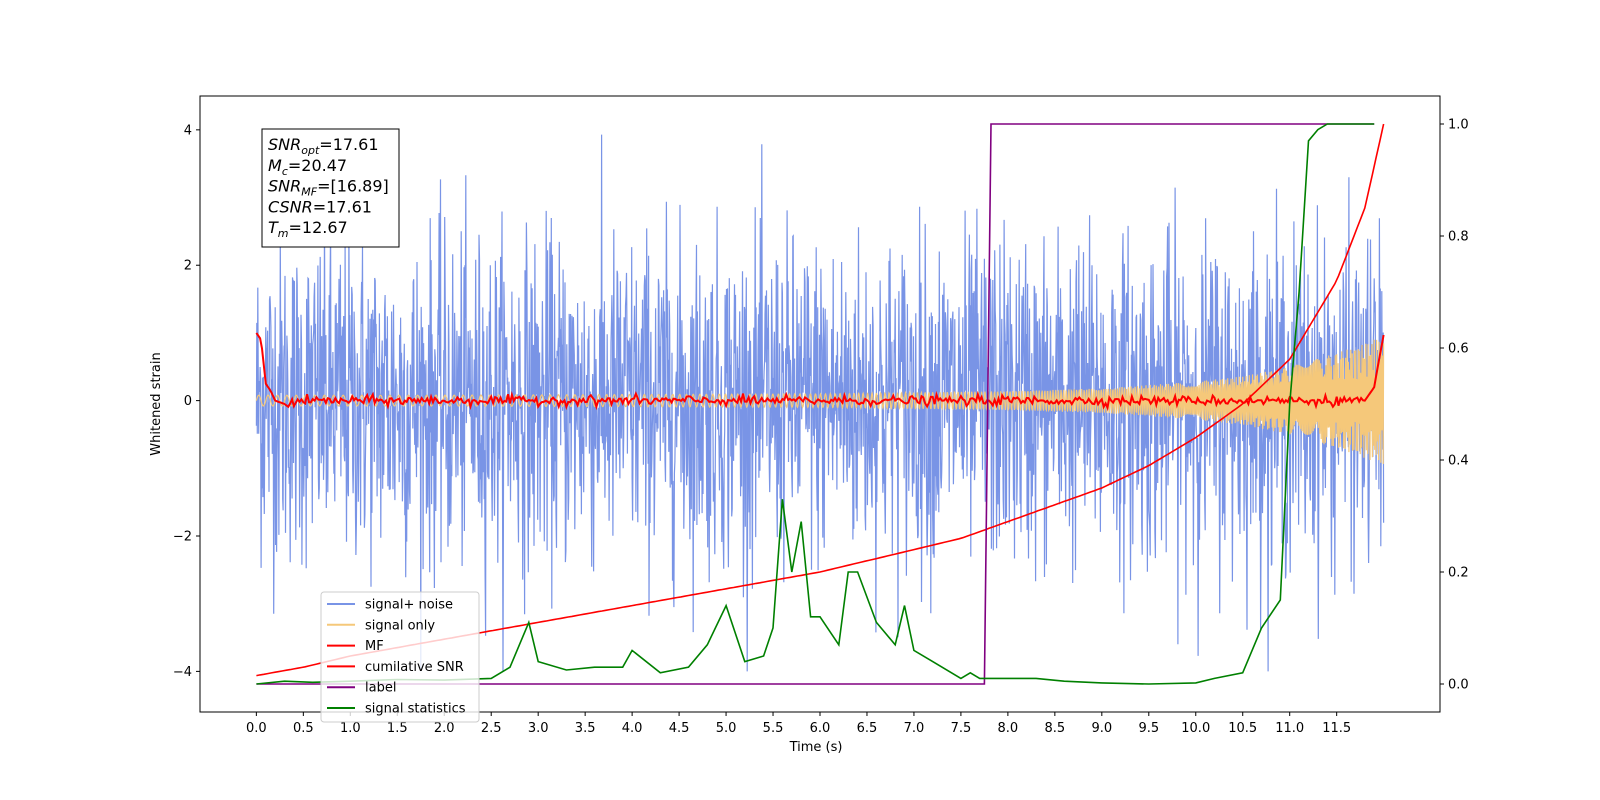 The width and height of the screenshot is (1600, 800). I want to click on x-tick-label: 6.0, so click(820, 728).